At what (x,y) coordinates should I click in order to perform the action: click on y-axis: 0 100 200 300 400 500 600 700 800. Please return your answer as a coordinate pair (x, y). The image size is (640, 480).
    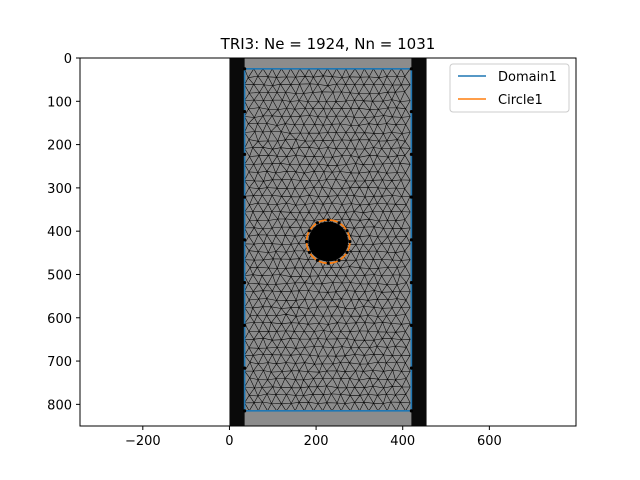
    Looking at the image, I should click on (63, 232).